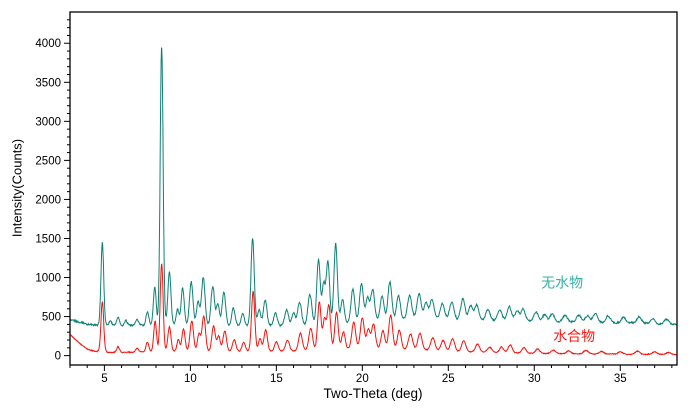 The image size is (700, 412). I want to click on y-tick-label: 2500, so click(48, 161).